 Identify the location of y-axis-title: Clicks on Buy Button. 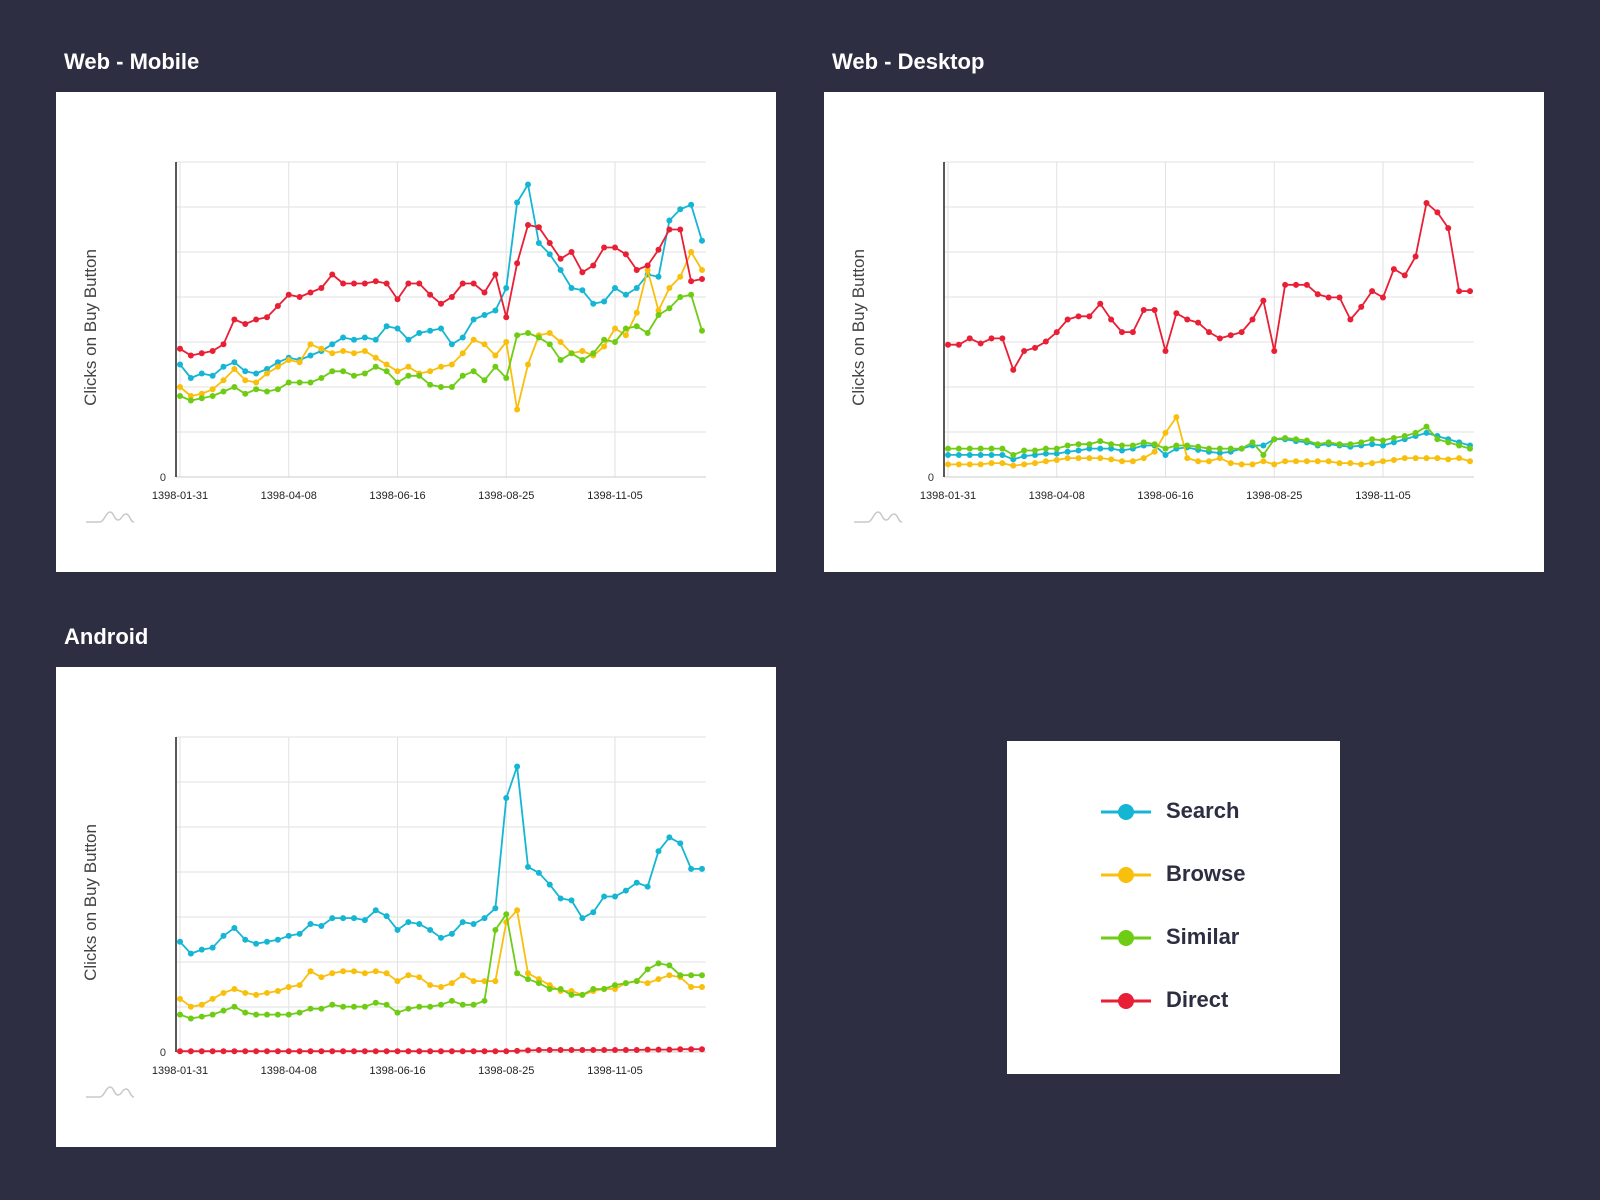
(90, 327).